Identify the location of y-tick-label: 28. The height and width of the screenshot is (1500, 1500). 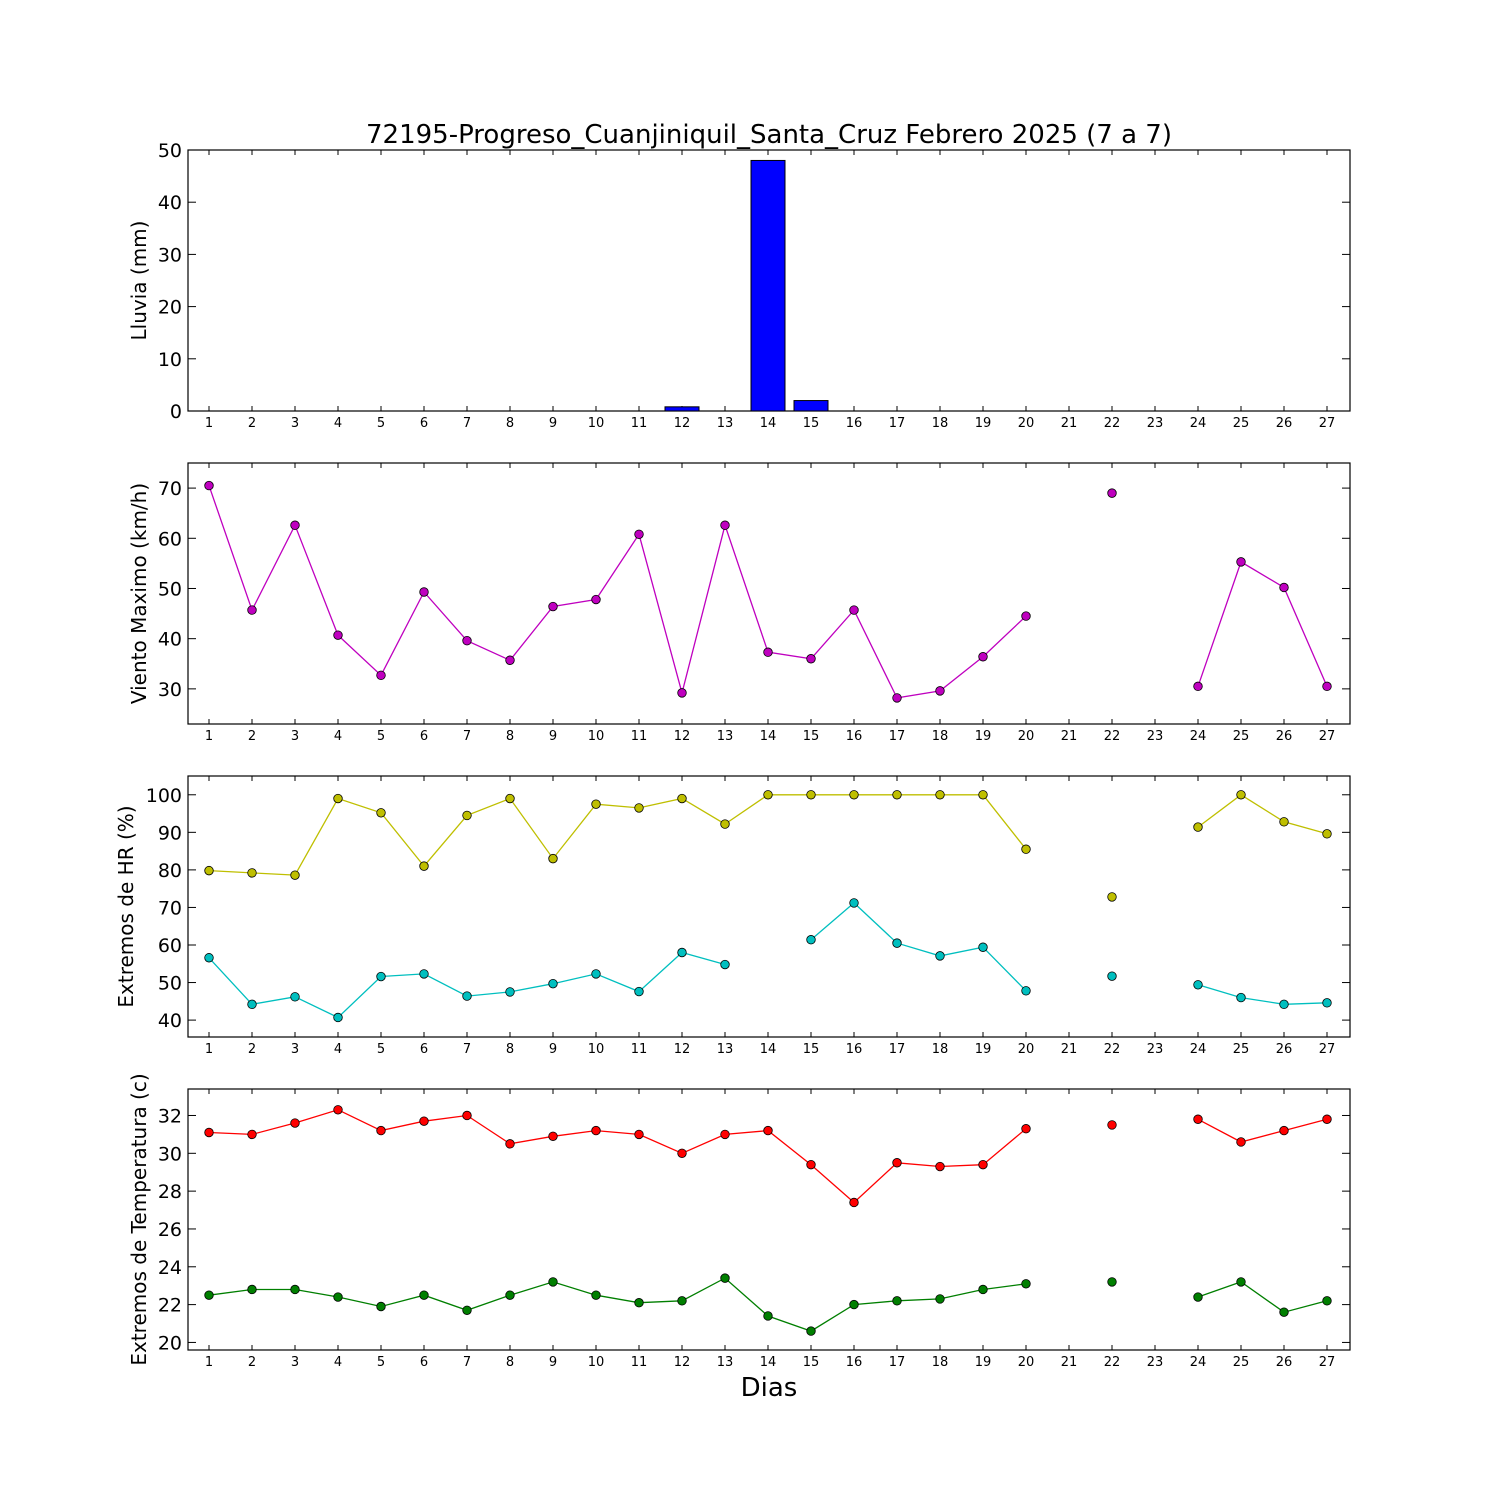
(170, 1192).